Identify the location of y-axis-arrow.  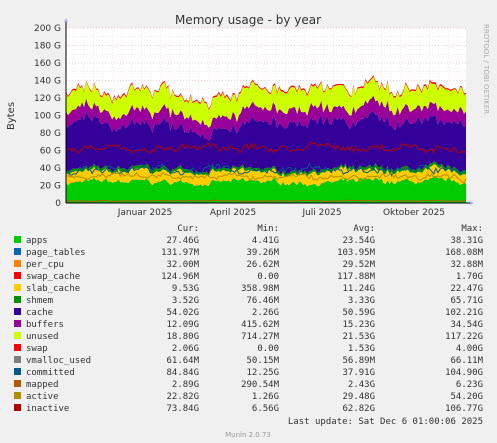
(66, 20).